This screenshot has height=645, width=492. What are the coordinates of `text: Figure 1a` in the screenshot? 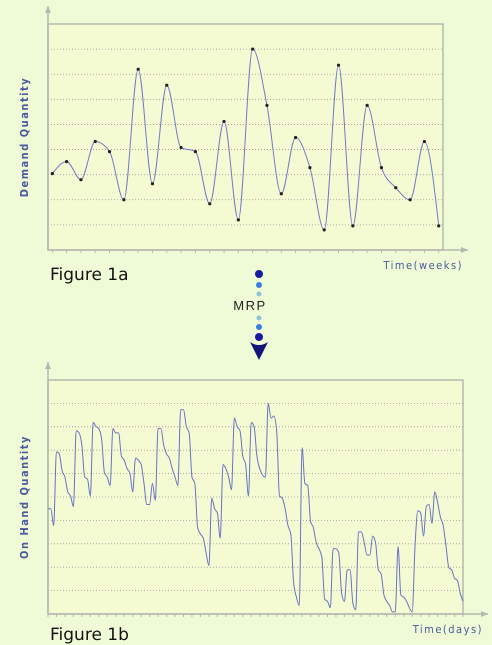 It's located at (89, 275).